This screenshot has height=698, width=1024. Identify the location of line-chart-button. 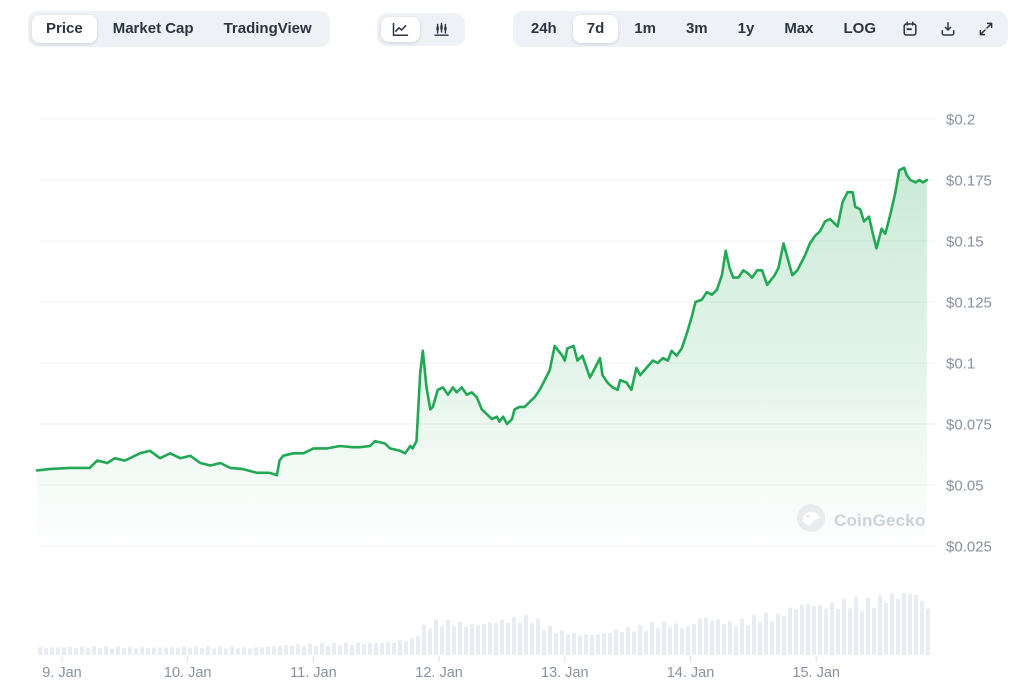
(401, 29).